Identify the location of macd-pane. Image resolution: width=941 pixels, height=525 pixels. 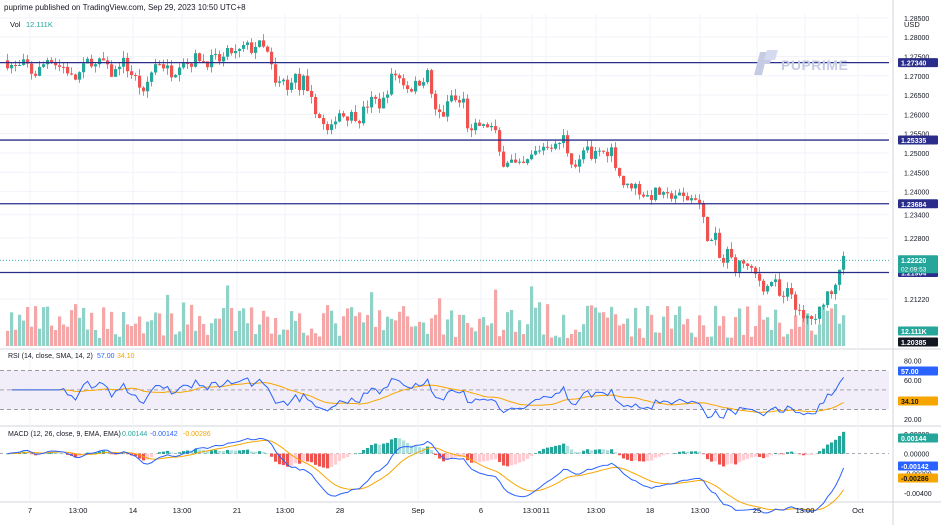
(444, 472).